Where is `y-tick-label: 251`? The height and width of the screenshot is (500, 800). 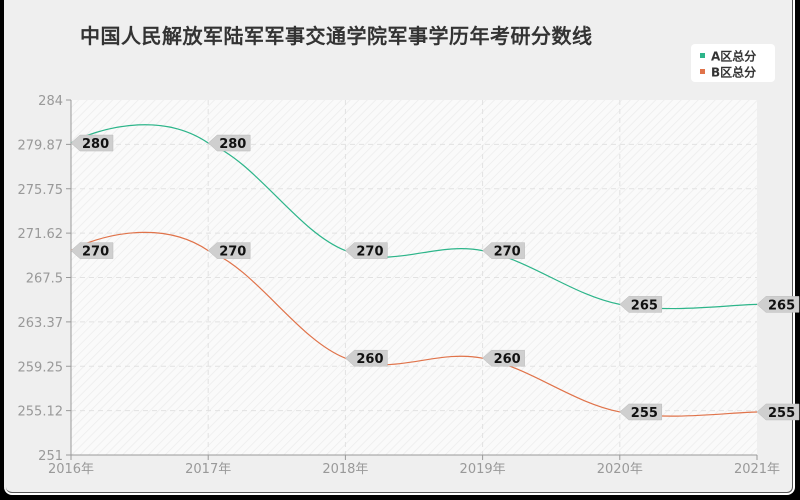
y-tick-label: 251 is located at coordinates (50, 456).